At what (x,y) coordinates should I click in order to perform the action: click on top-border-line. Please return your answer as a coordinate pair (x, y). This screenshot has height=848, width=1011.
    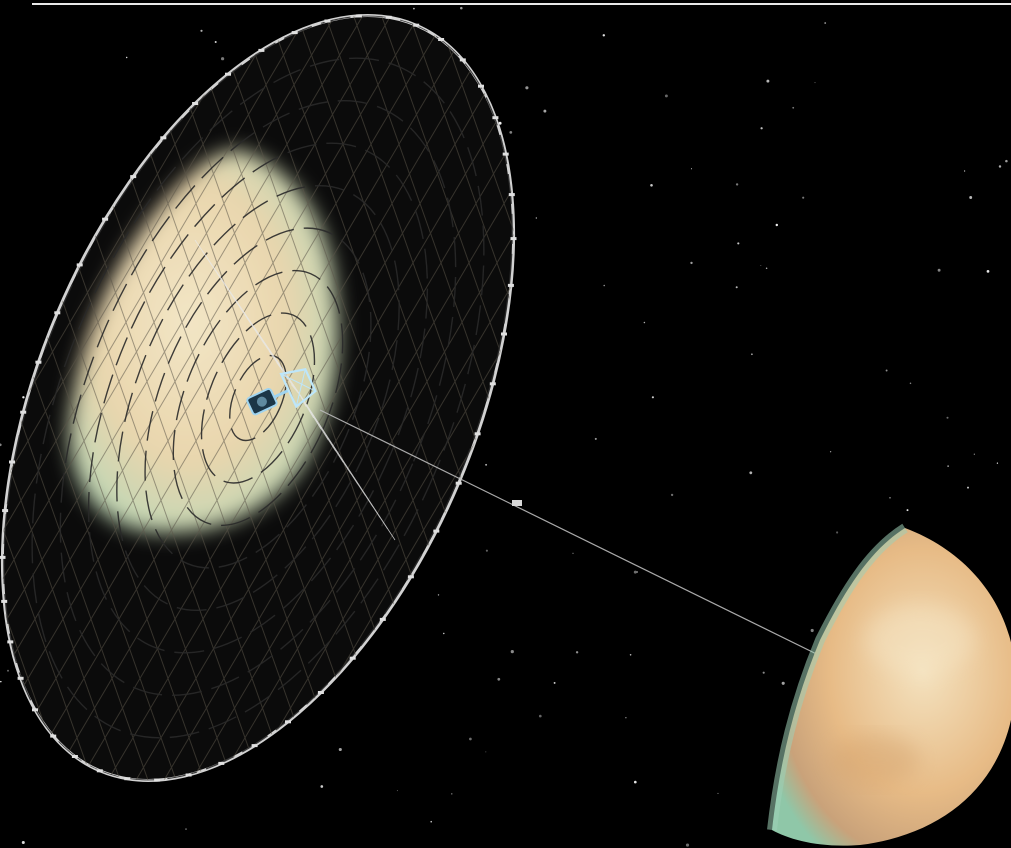
    Looking at the image, I should click on (521, 4).